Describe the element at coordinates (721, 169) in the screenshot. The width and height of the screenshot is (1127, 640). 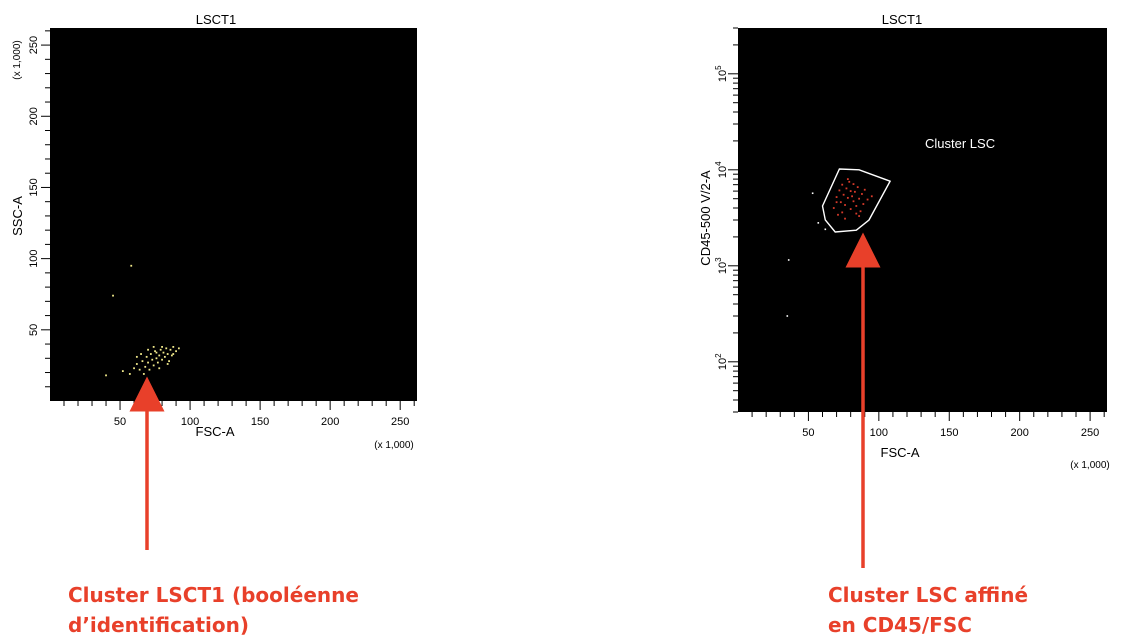
I see `y-decade-label: 104` at that location.